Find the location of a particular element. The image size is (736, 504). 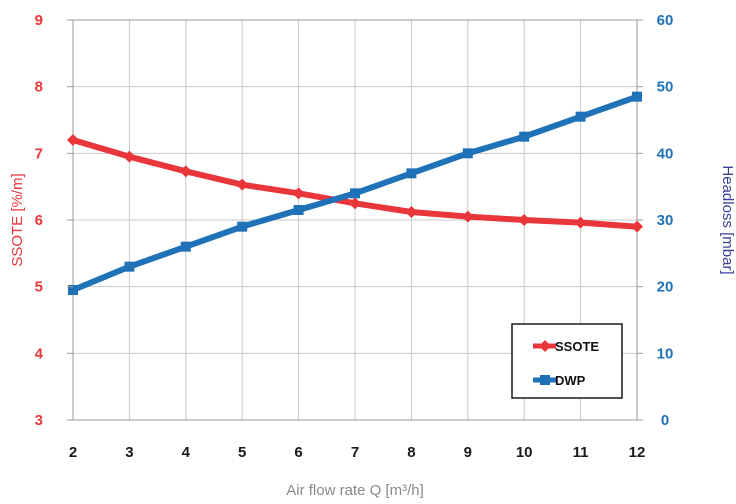

y-left-tick-label: 7 is located at coordinates (39, 153).